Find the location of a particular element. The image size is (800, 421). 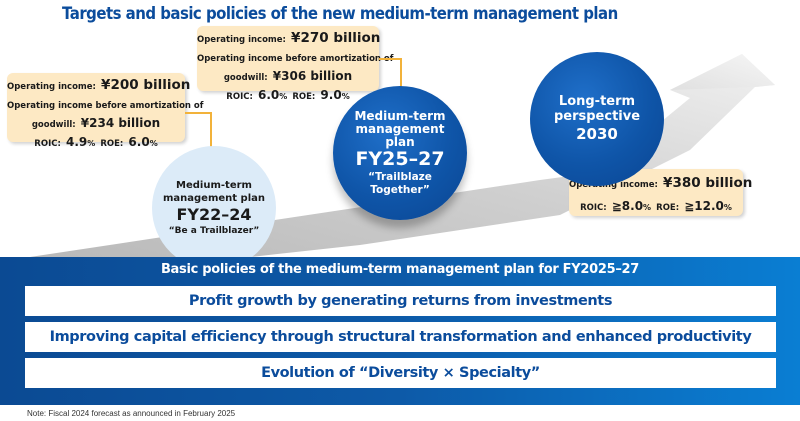

op-income-value: ¥380 billion is located at coordinates (708, 183).